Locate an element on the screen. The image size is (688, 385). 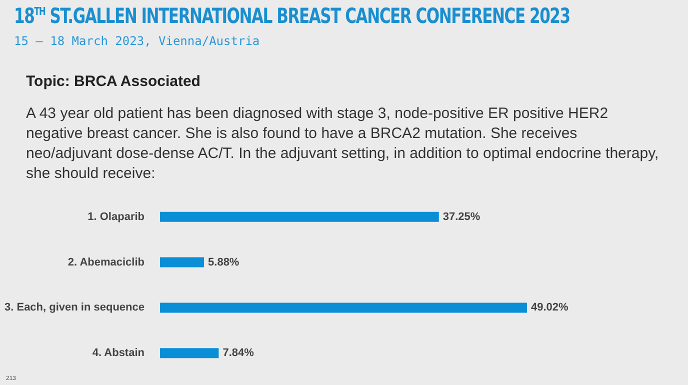
y-tick-label: 1. Olaparib is located at coordinates (116, 216).